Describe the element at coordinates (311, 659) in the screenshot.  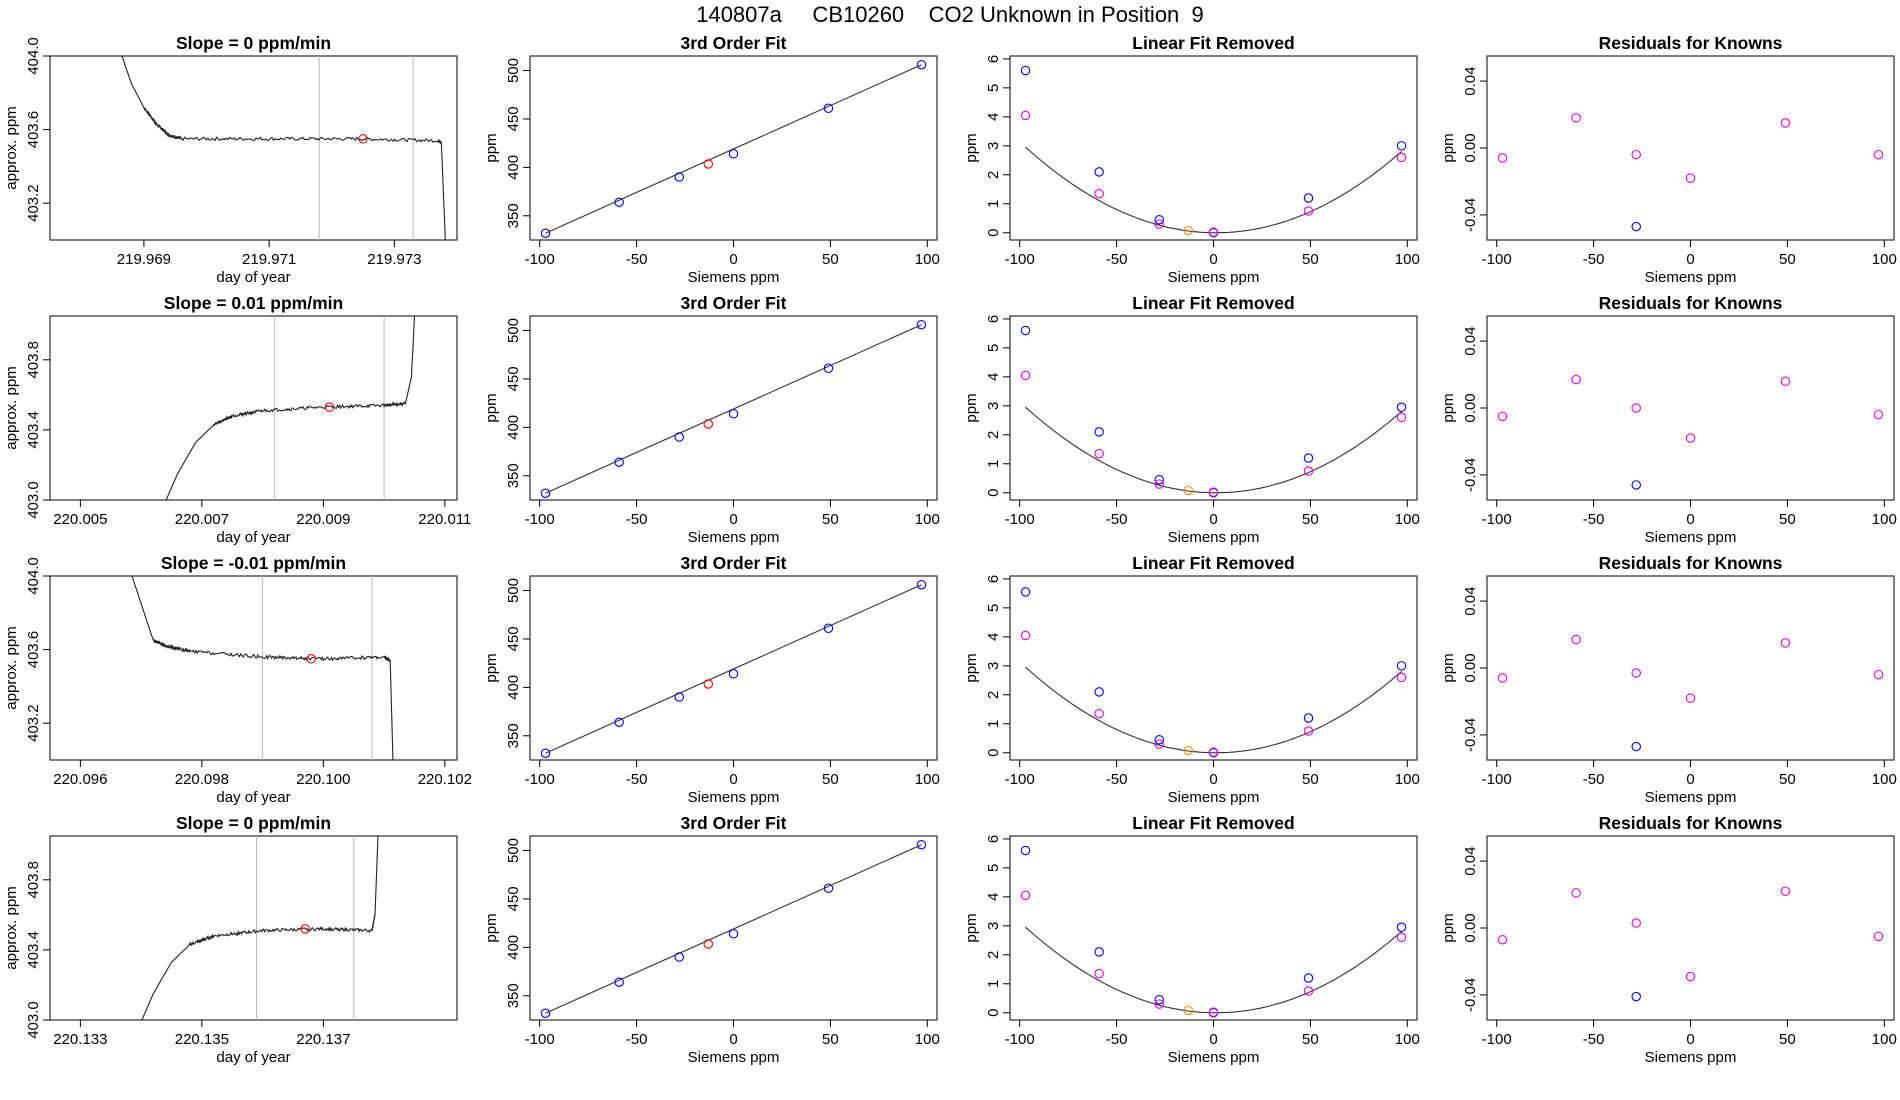
I see `trace-r3-mean-point` at that location.